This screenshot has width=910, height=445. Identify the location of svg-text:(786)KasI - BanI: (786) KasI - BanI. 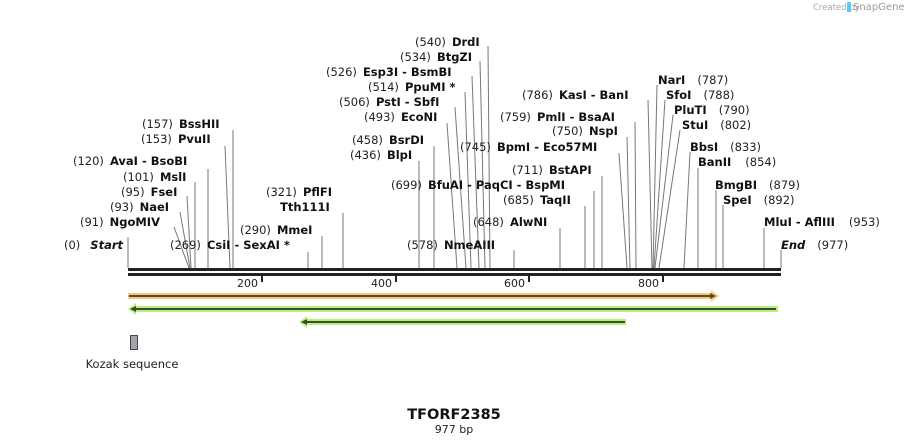
(575, 95).